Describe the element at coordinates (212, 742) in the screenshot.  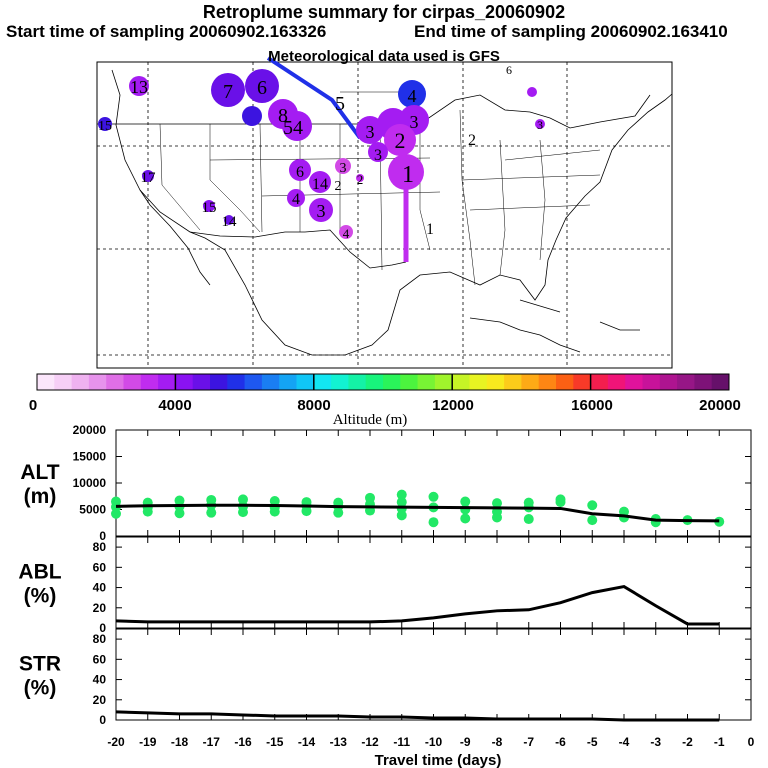
I see `x-tick-label: -17` at that location.